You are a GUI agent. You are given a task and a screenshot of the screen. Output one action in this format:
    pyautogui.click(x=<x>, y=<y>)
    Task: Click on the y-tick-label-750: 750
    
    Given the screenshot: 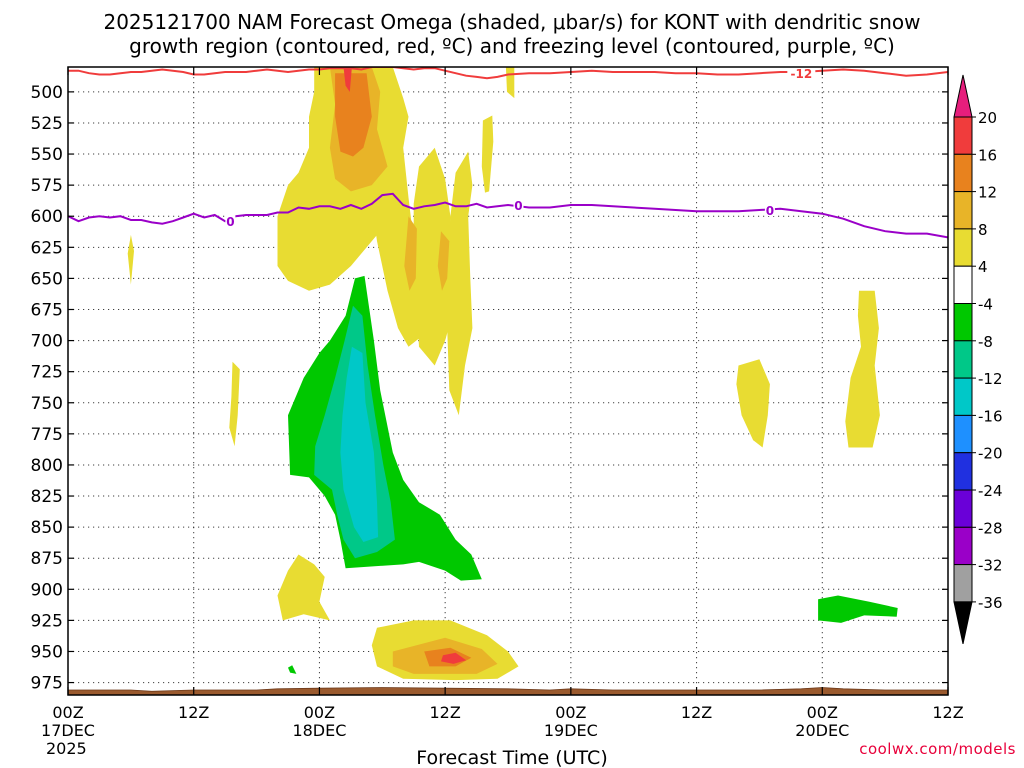 What is the action you would take?
    pyautogui.click(x=47, y=404)
    